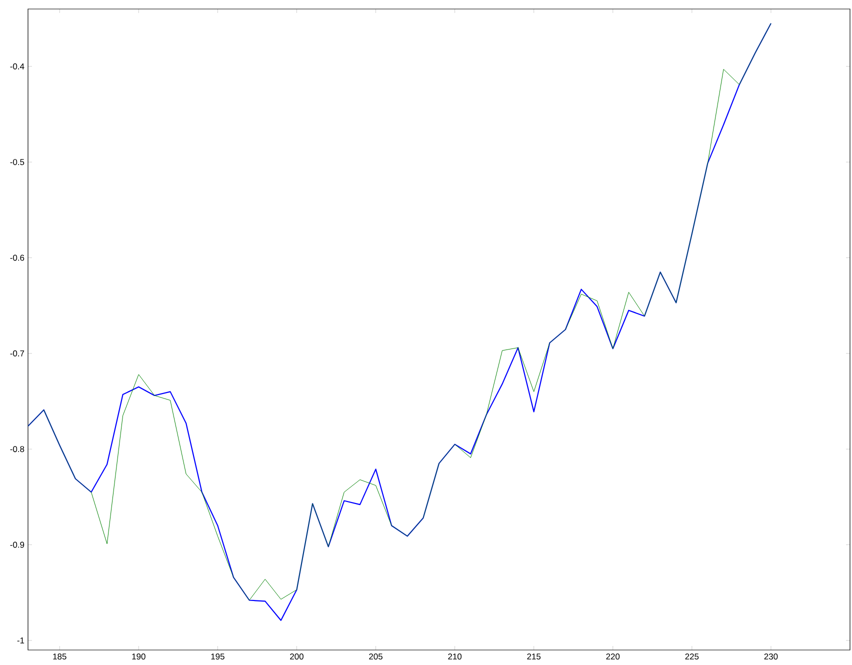  Describe the element at coordinates (17, 66) in the screenshot. I see `y-tick-label: -0.4` at that location.